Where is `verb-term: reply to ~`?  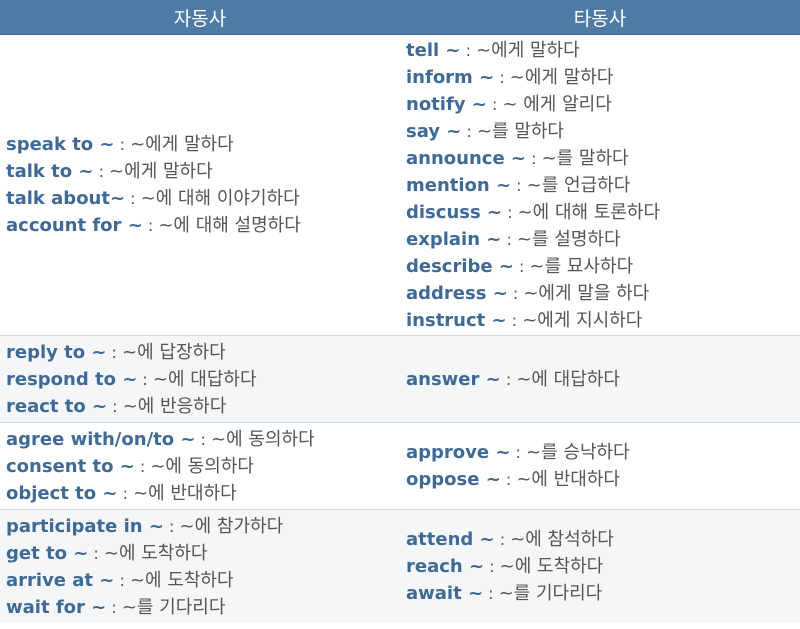 verb-term: reply to ~ is located at coordinates (56, 352).